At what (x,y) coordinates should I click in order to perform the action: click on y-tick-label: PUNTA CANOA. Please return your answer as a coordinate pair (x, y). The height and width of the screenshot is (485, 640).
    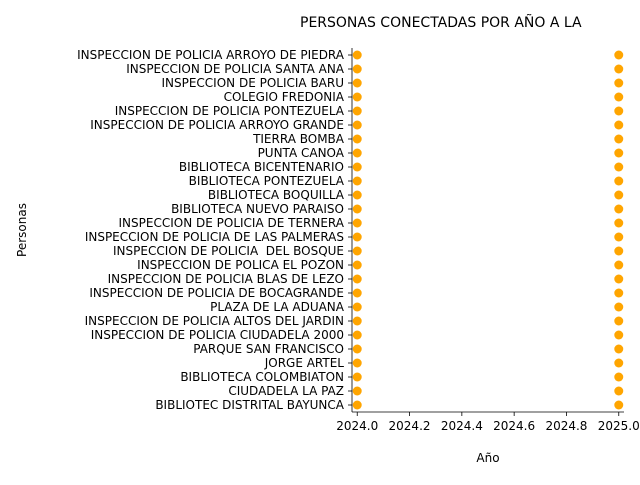
    Looking at the image, I should click on (301, 153).